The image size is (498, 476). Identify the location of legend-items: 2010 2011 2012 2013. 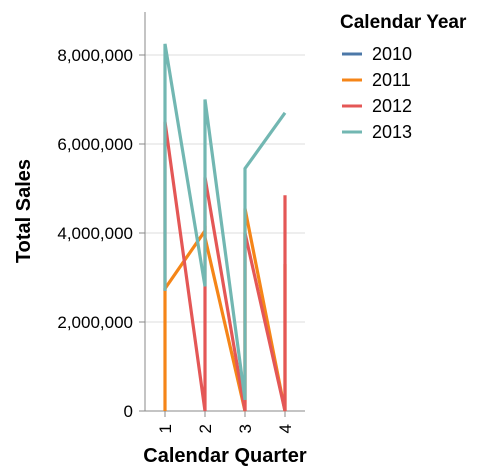
(377, 93).